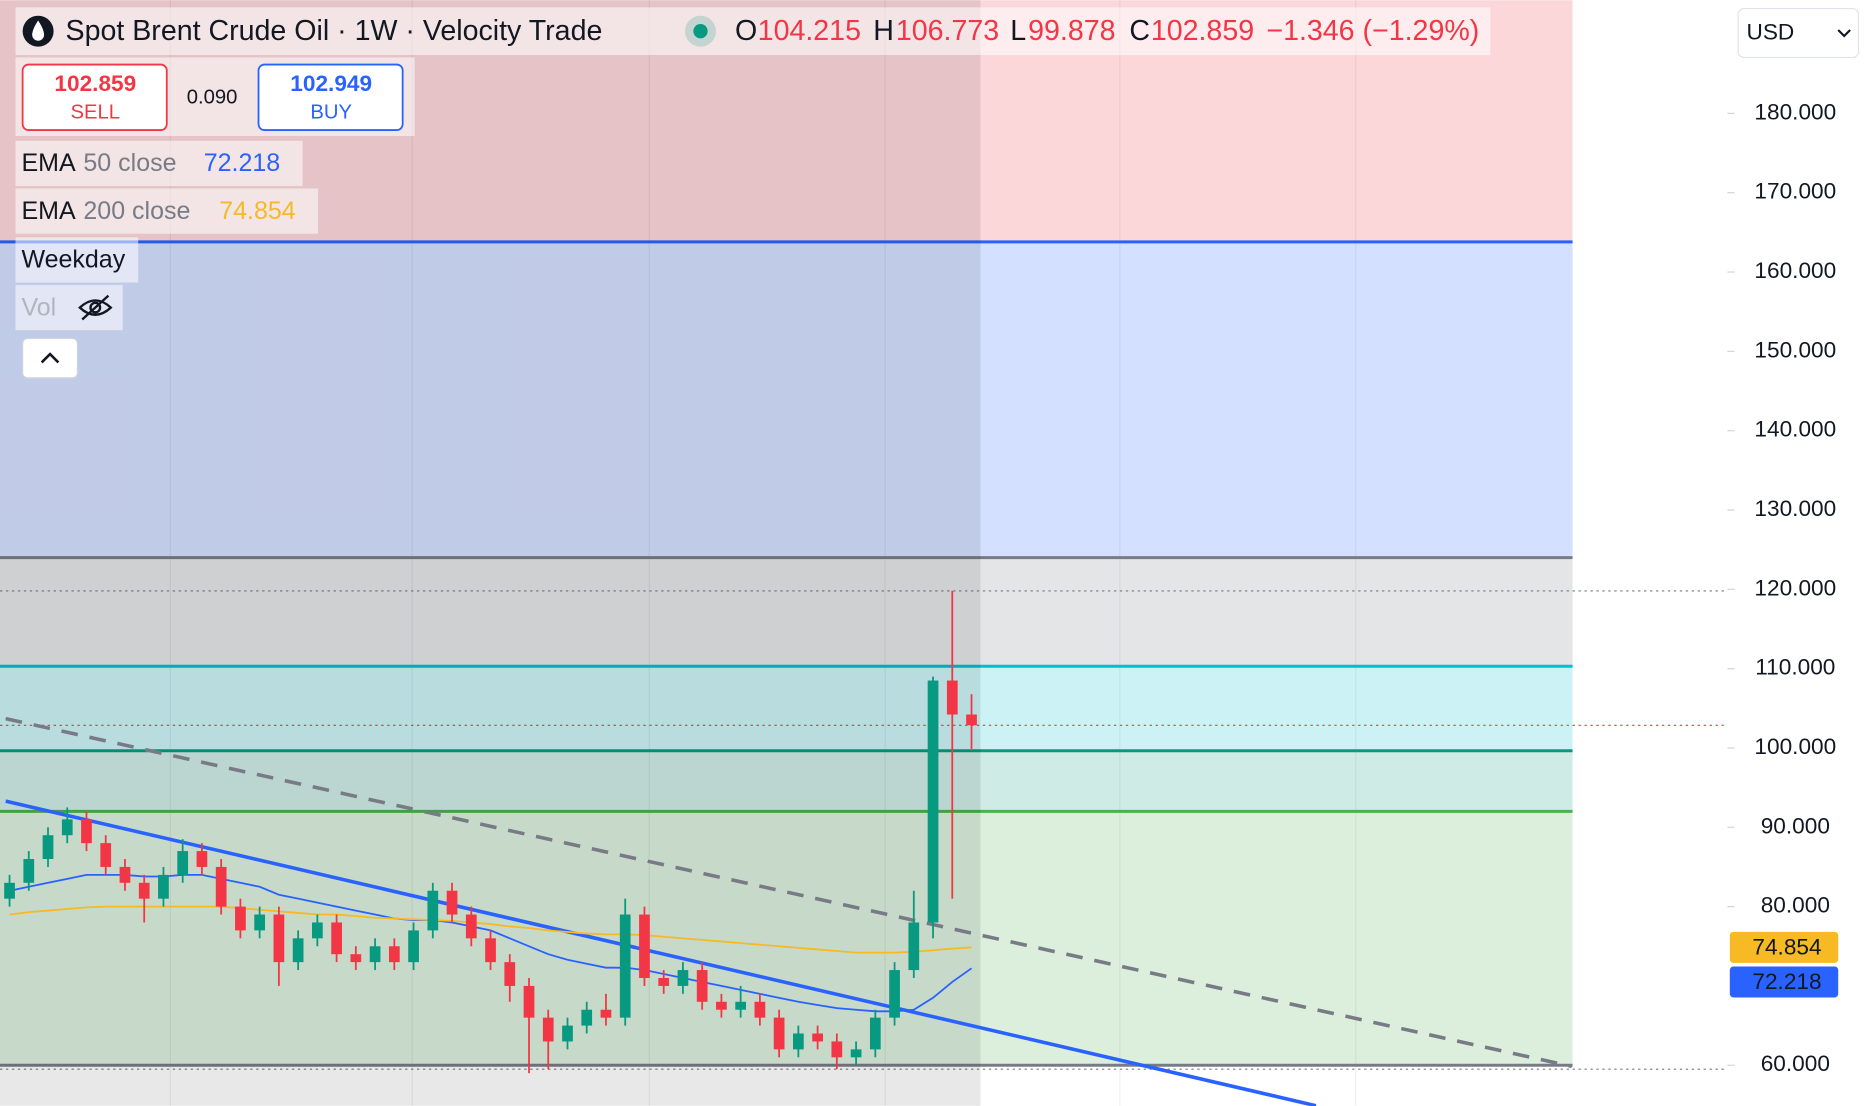  Describe the element at coordinates (1202, 31) in the screenshot. I see `close-value: 102.859` at that location.